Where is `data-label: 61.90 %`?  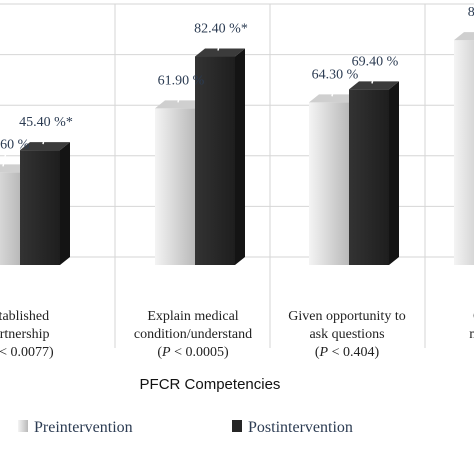
data-label: 61.90 % is located at coordinates (181, 80).